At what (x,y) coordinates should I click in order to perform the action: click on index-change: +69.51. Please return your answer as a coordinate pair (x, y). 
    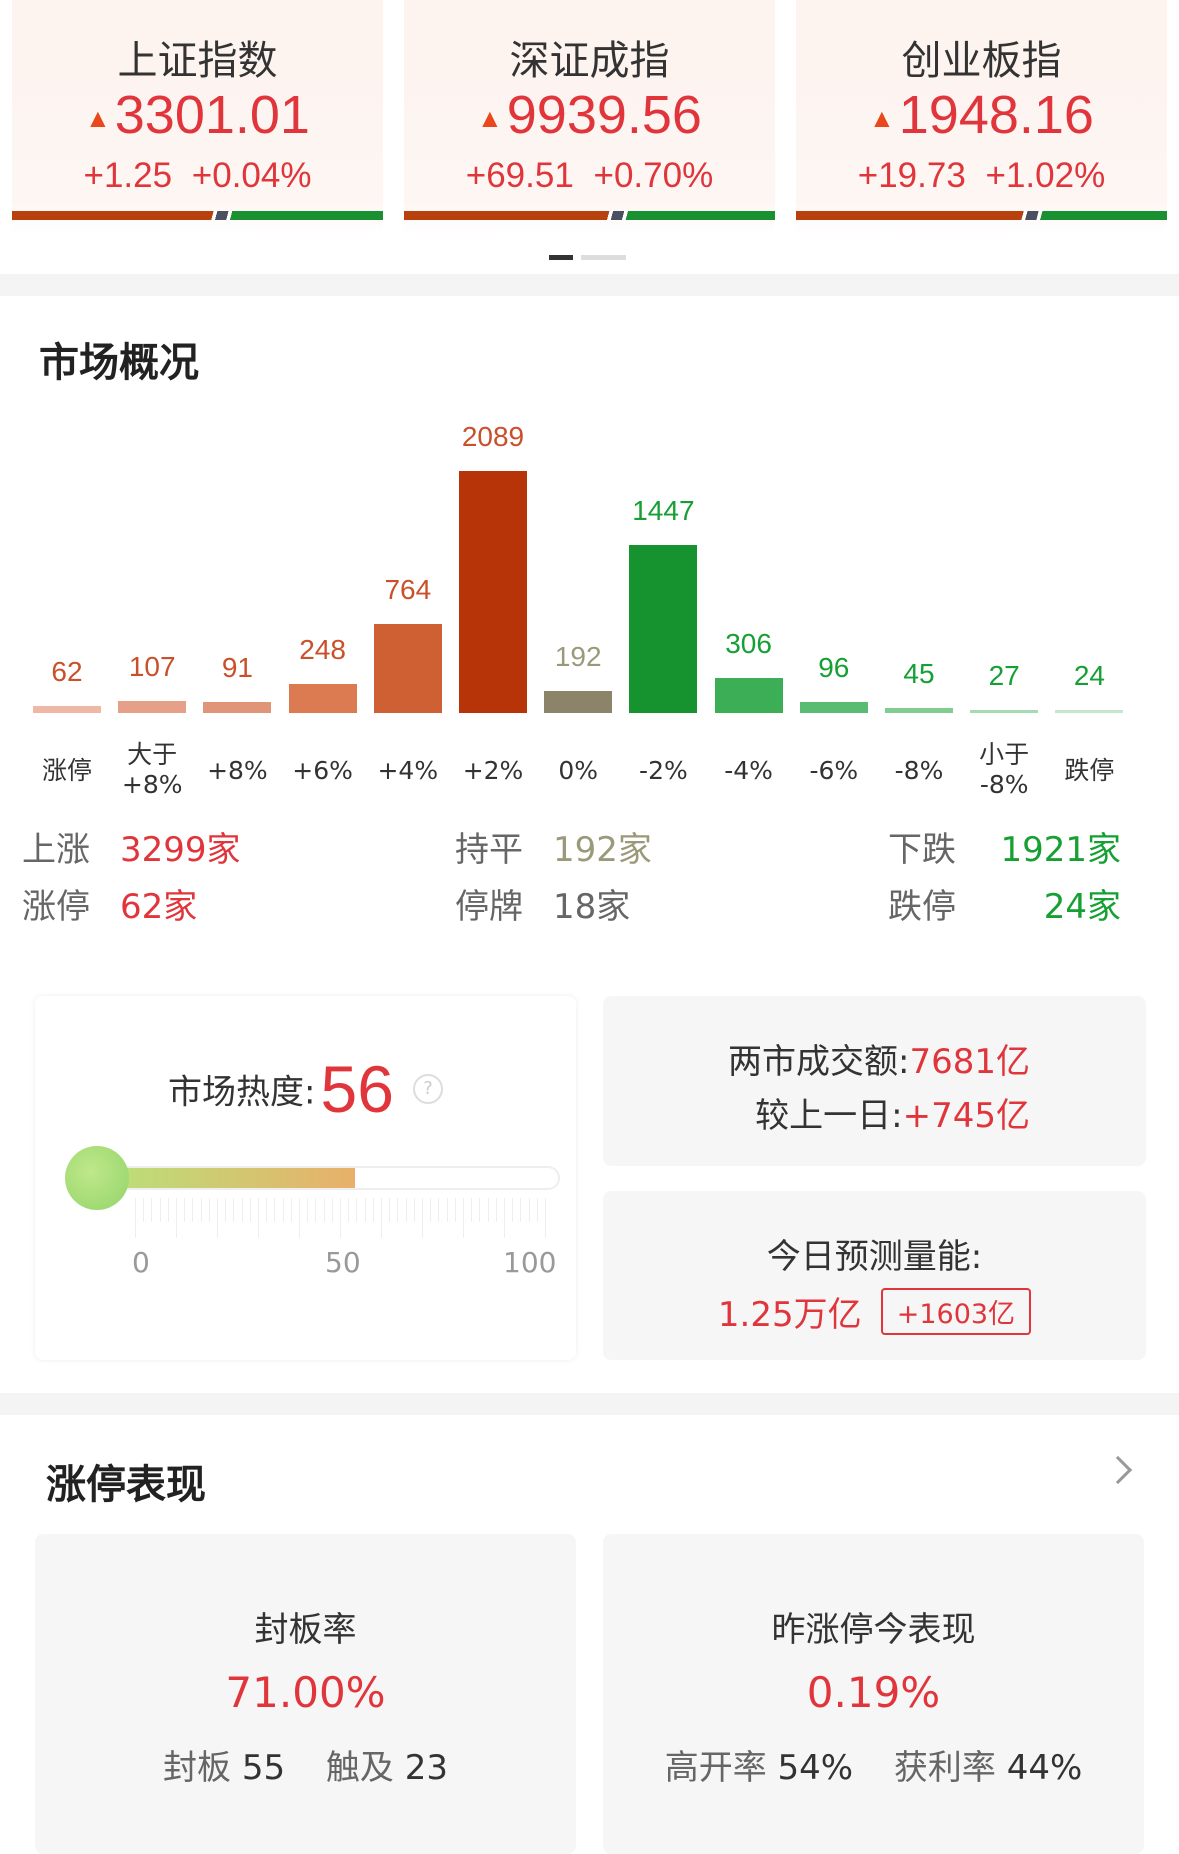
    Looking at the image, I should click on (519, 175).